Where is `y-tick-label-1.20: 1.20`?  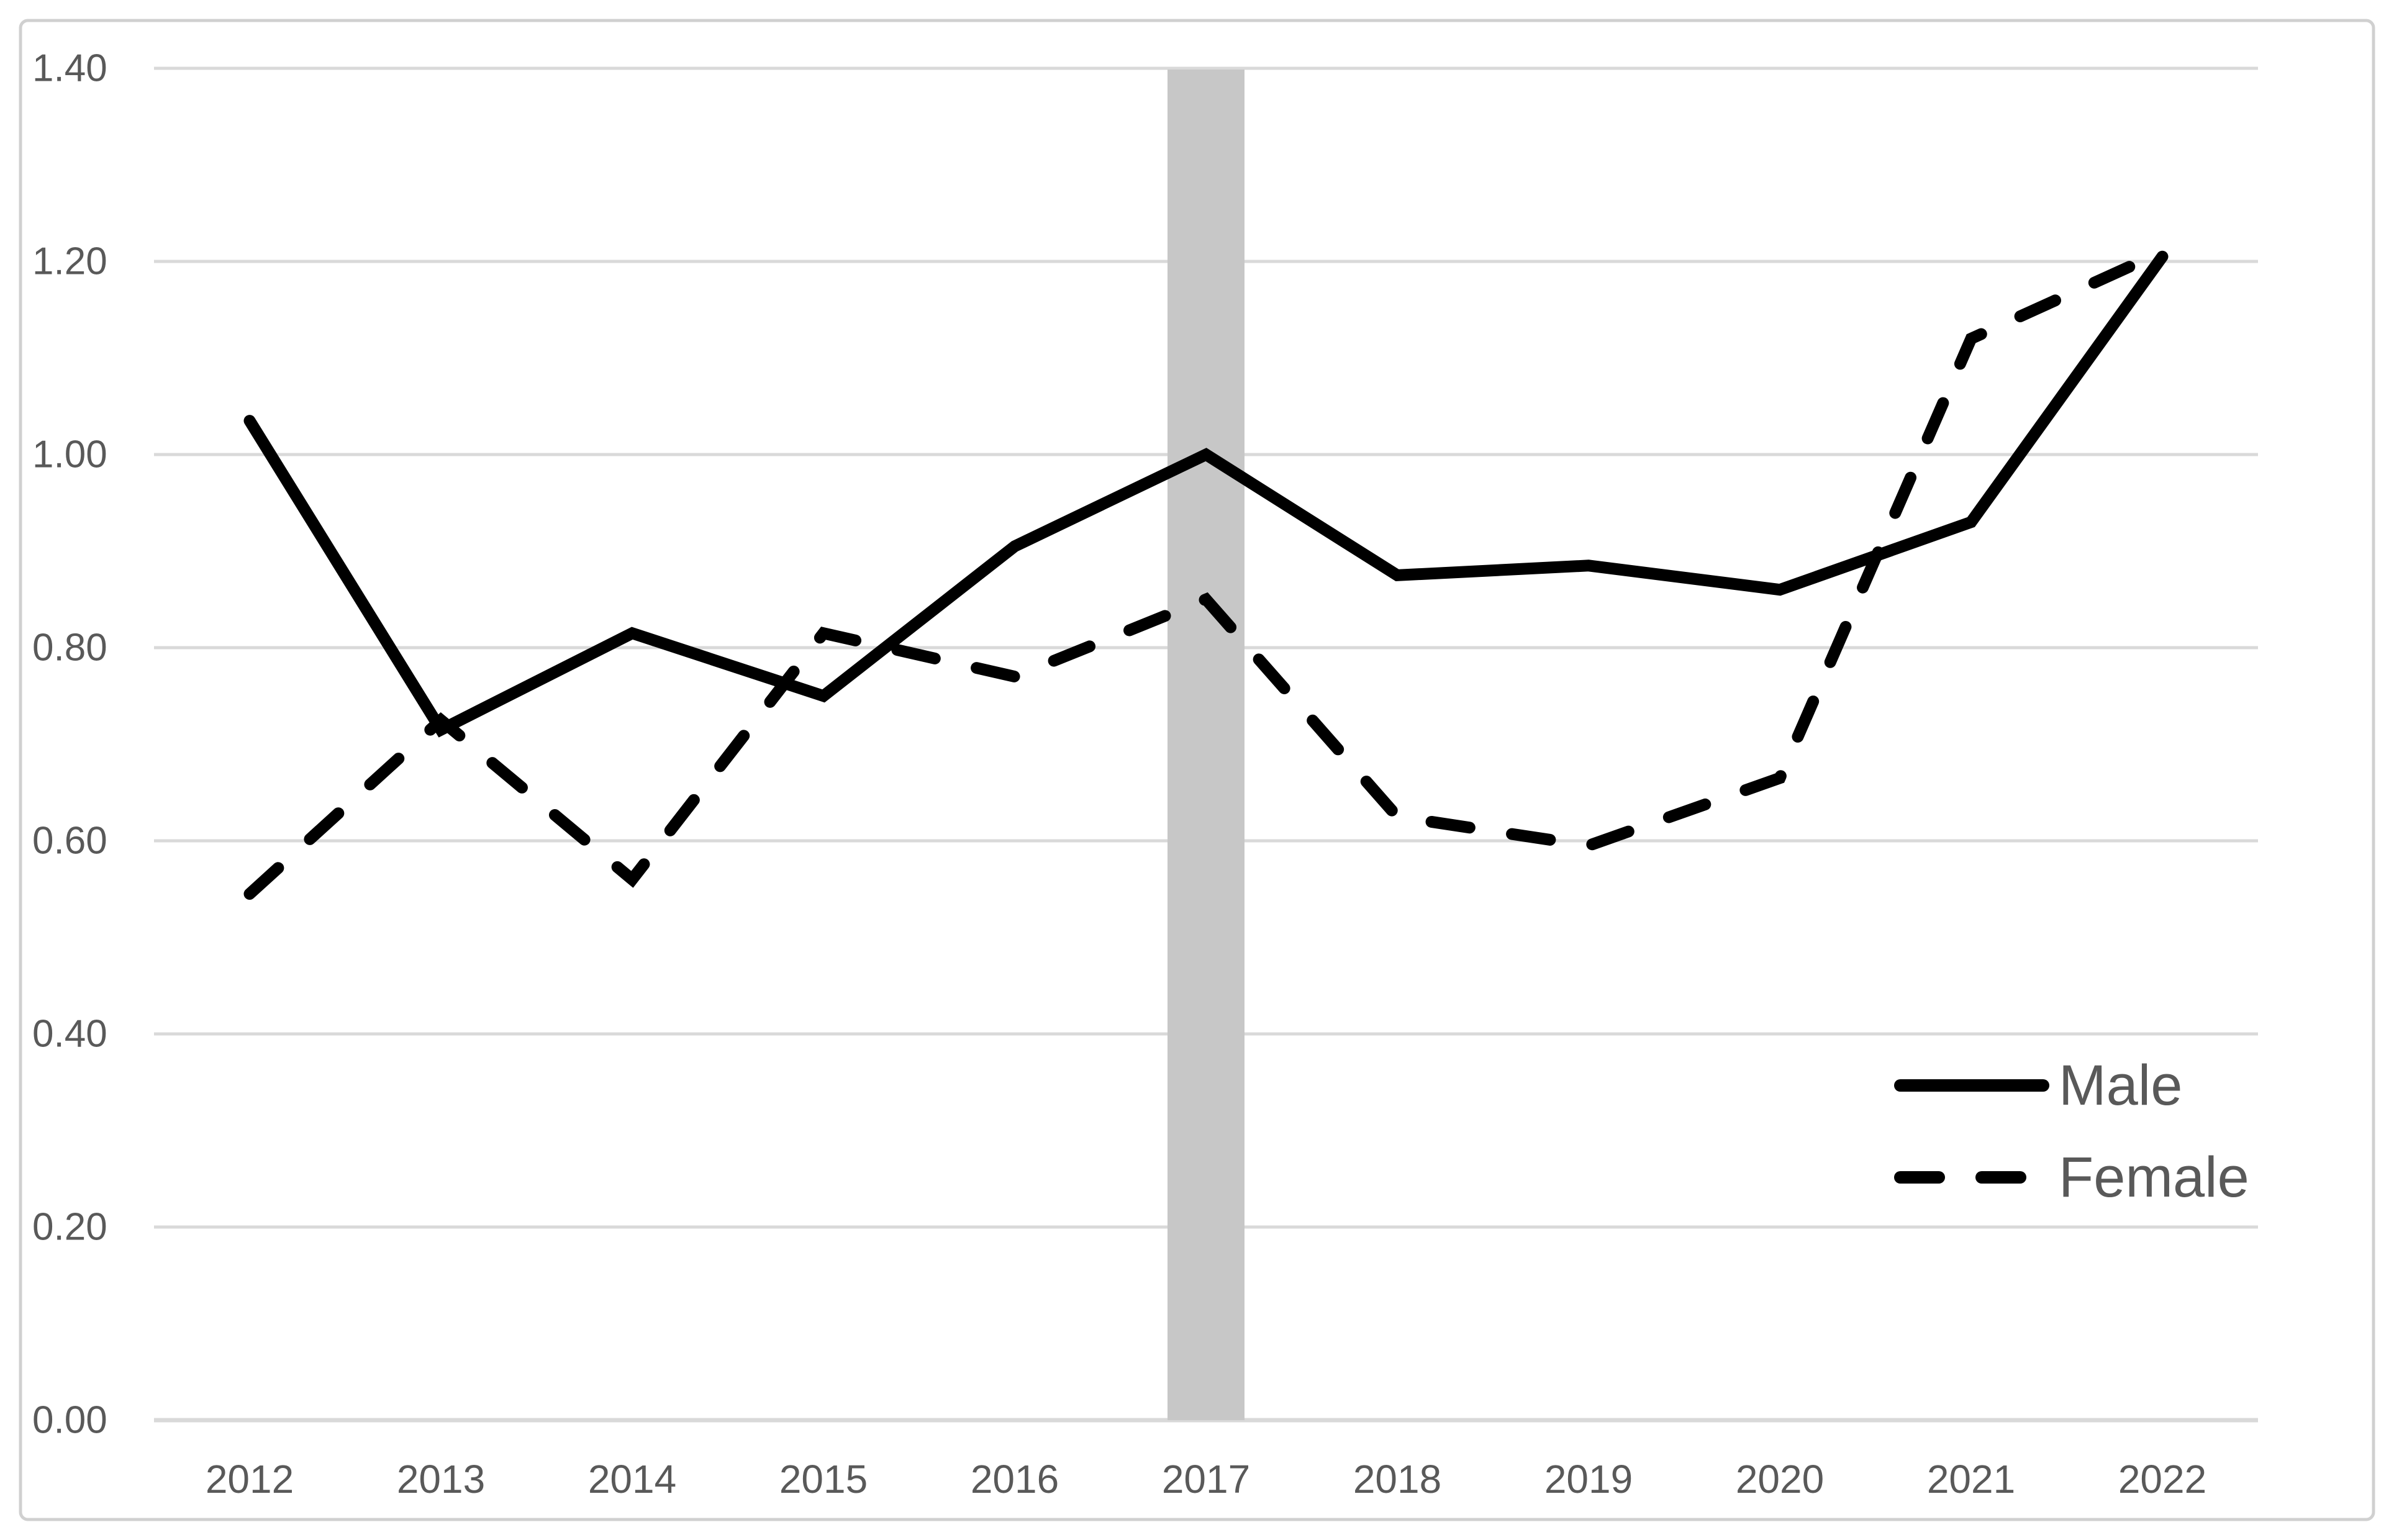
y-tick-label-1.20: 1.20 is located at coordinates (69, 261).